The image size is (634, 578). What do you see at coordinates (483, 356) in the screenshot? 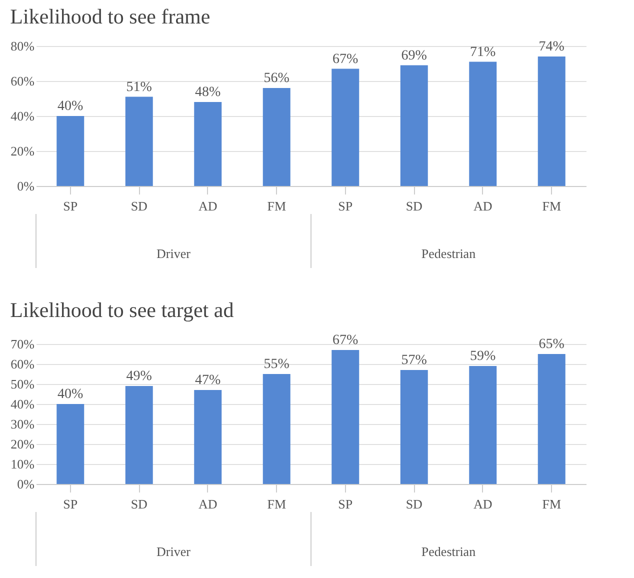
I see `data-label: 59%` at bounding box center [483, 356].